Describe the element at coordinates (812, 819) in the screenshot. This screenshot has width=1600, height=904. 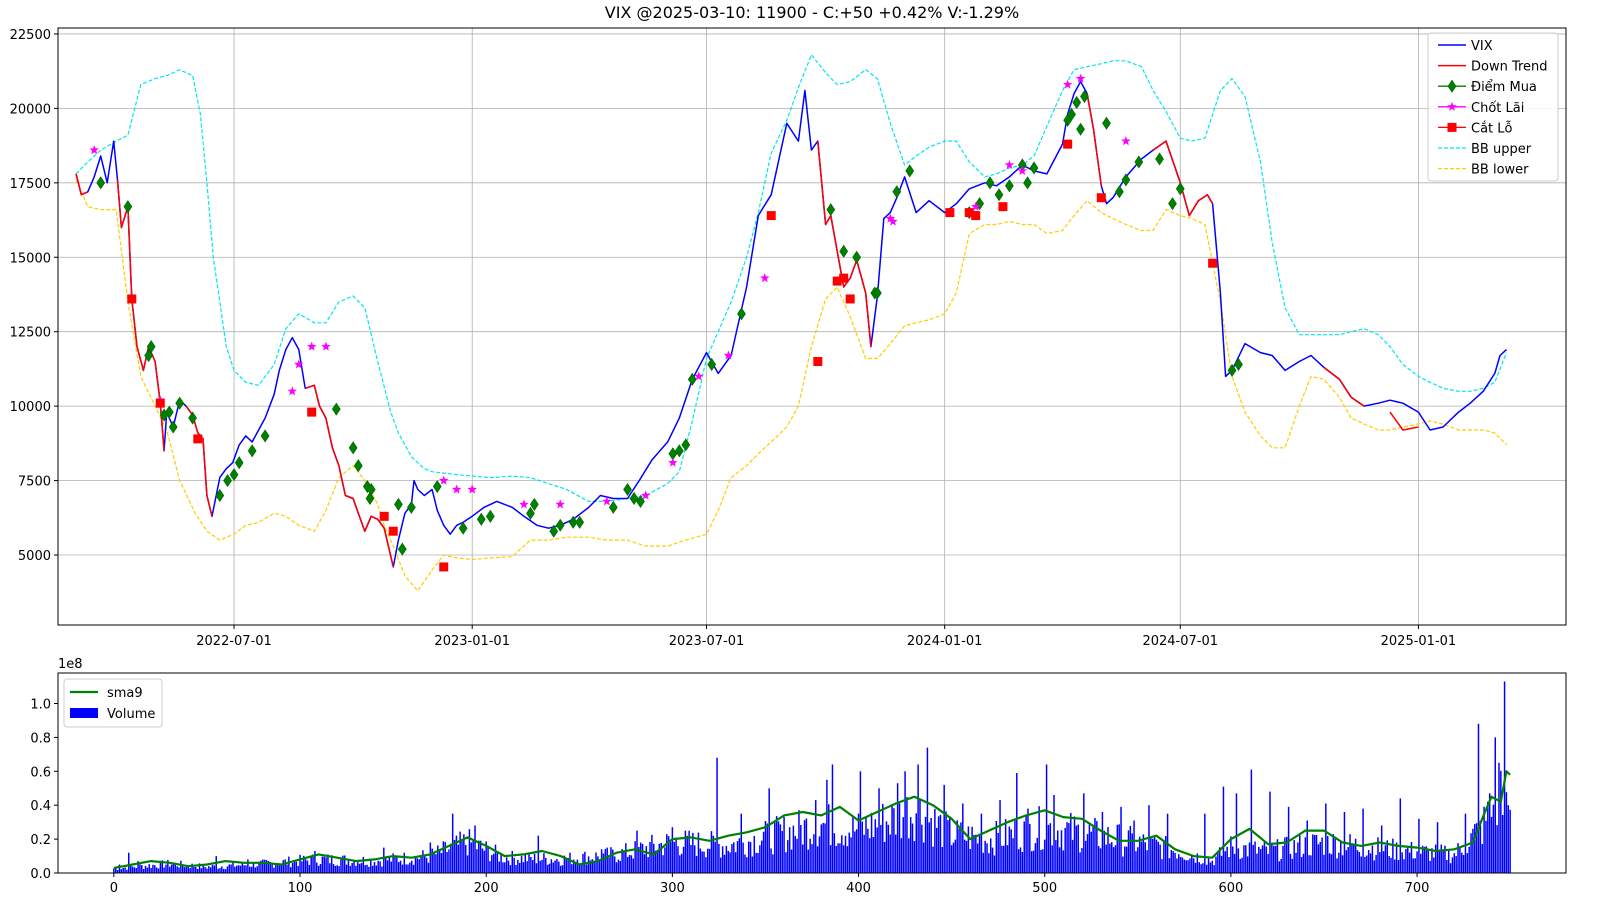
I see `sma9-path` at that location.